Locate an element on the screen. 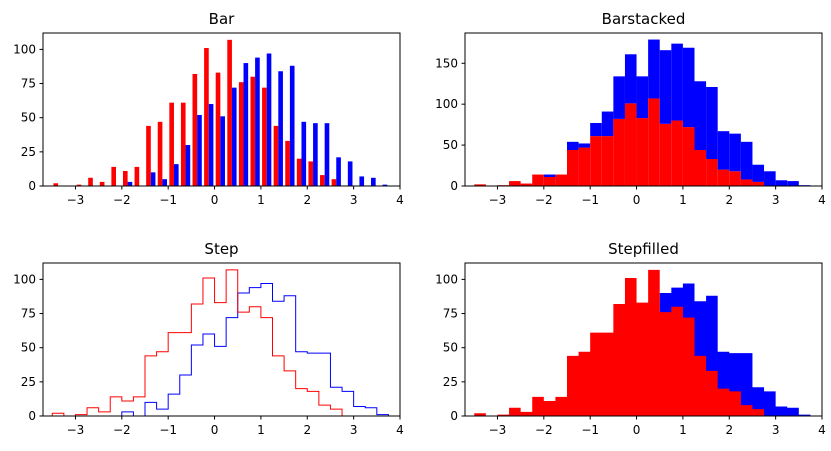 The image size is (831, 451). step-line-red is located at coordinates (225, 343).